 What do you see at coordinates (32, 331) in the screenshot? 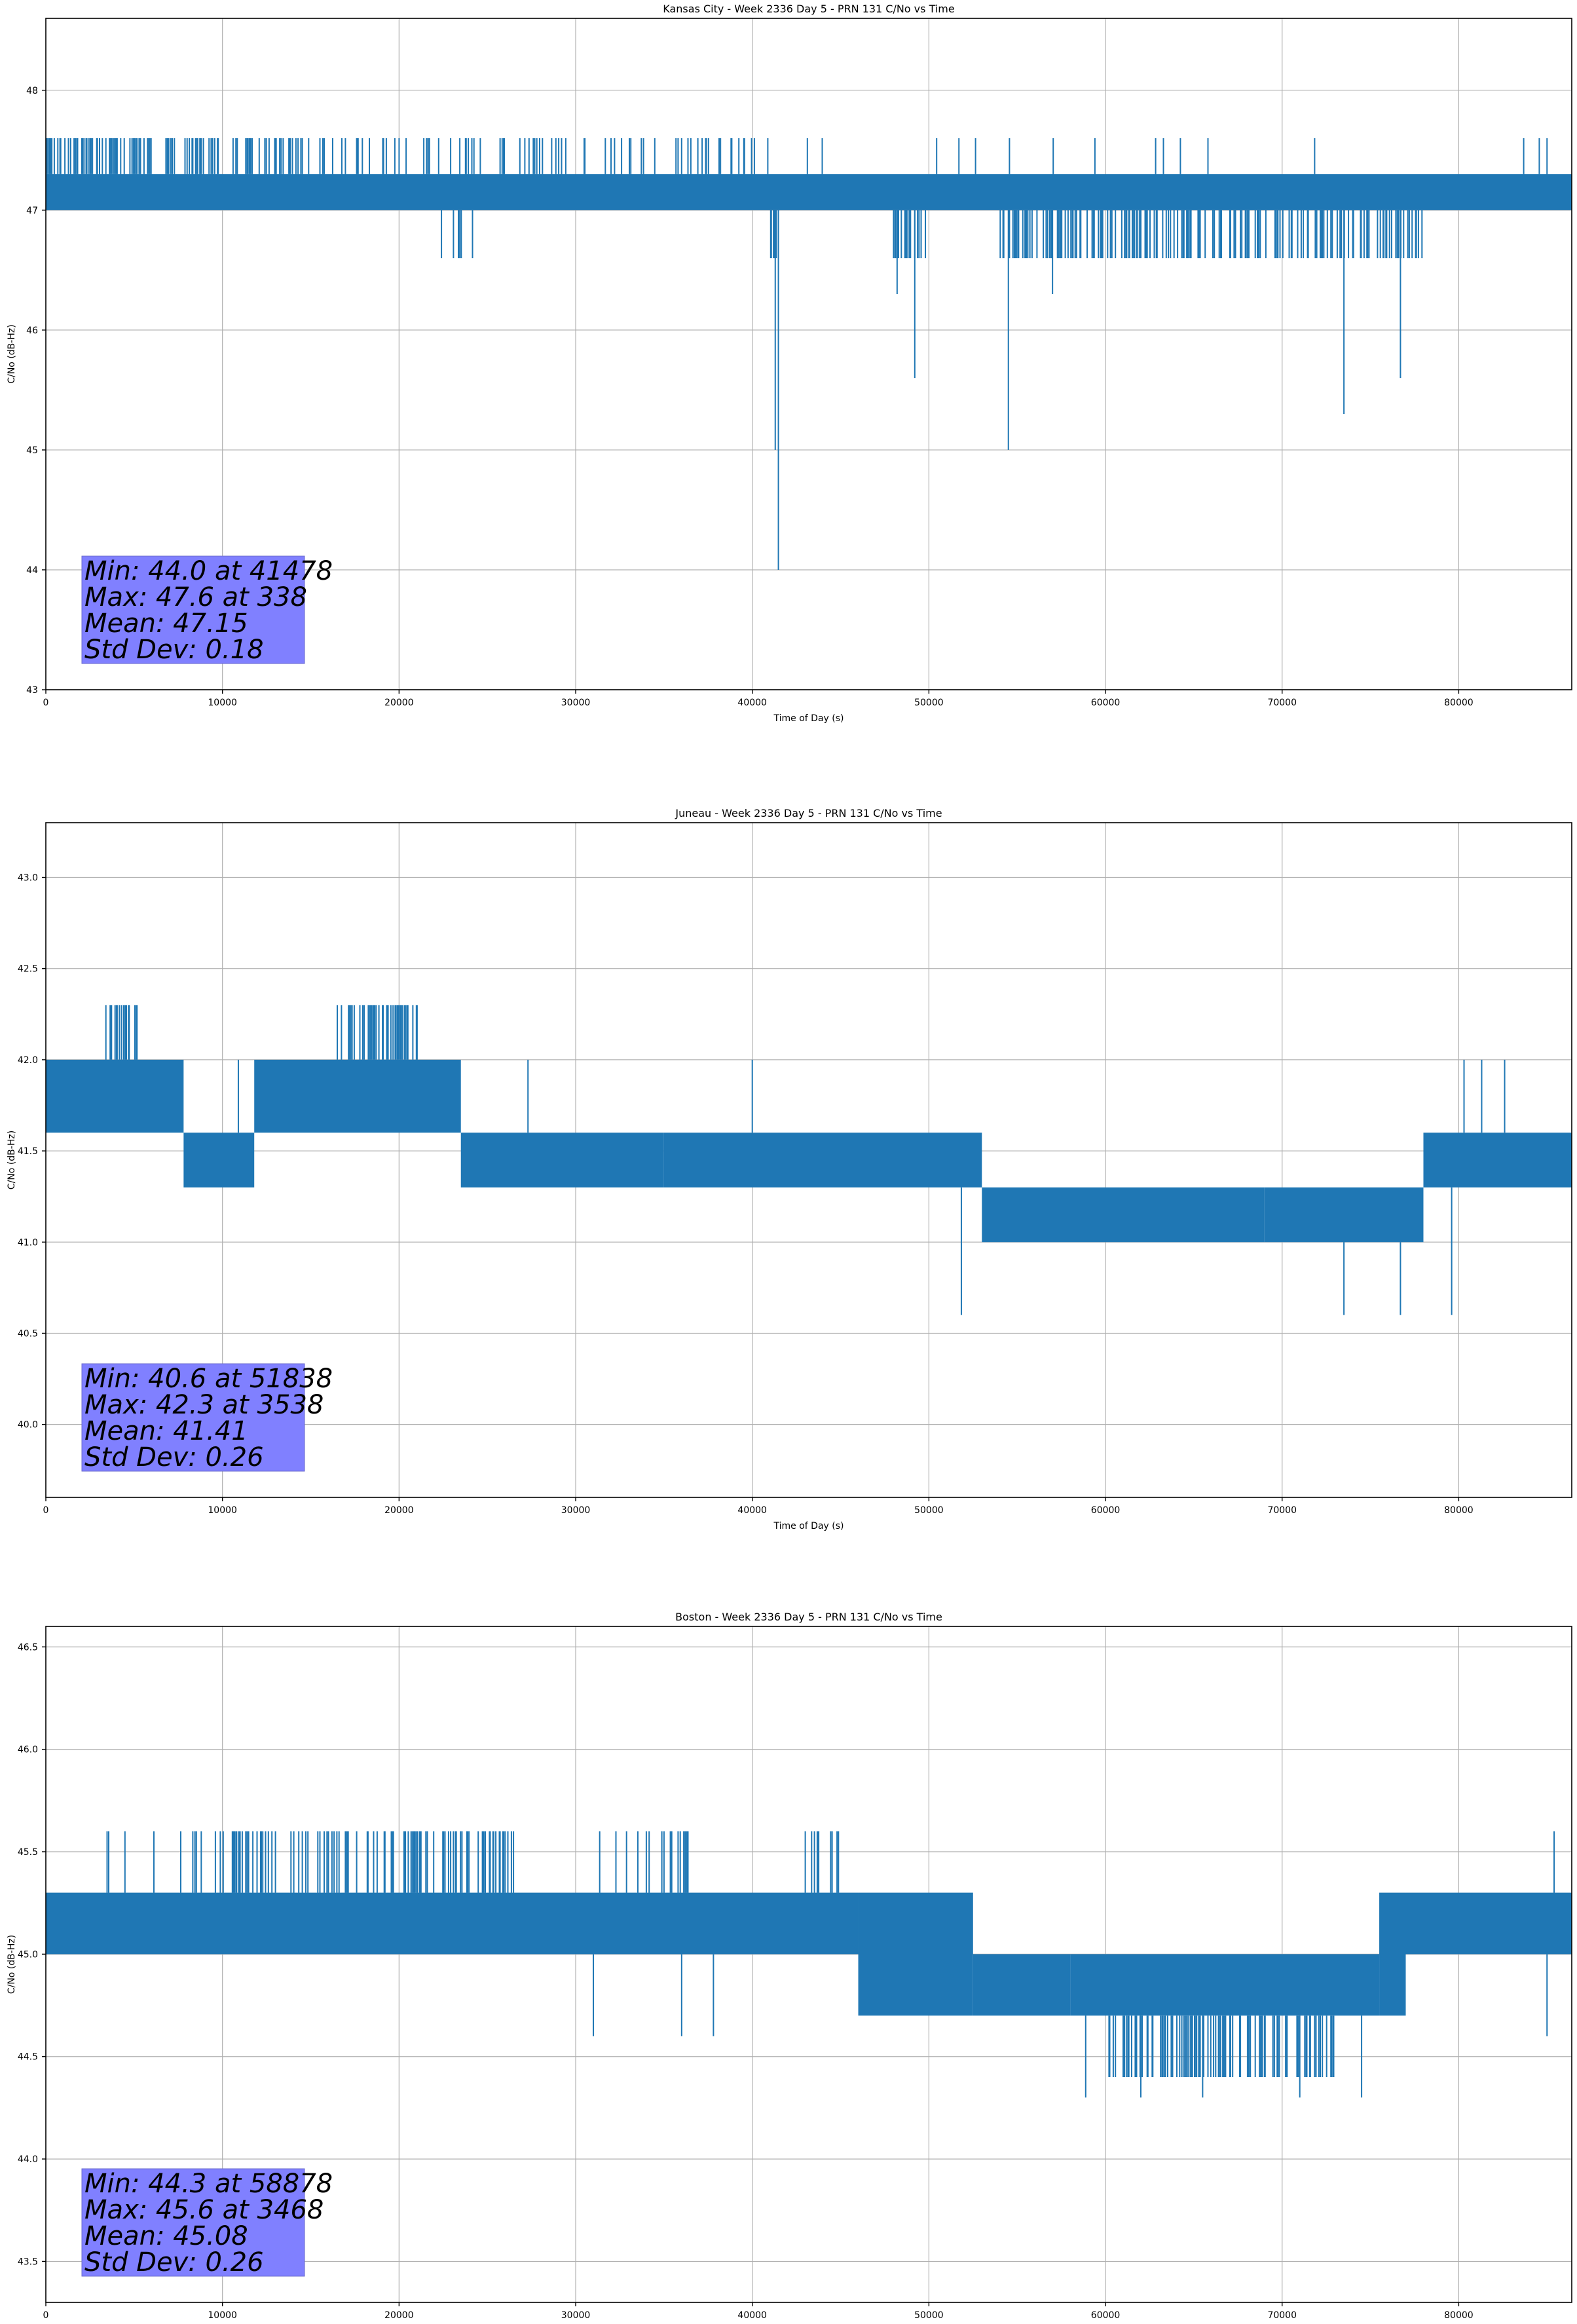
I see `y-tick-label: 46` at bounding box center [32, 331].